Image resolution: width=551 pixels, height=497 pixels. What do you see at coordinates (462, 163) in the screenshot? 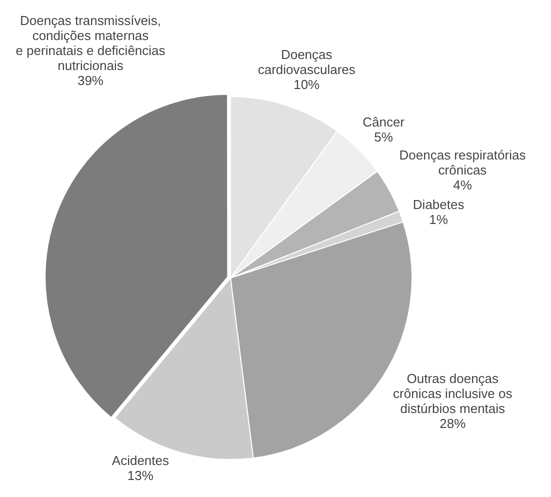
I see `slice-label: Doenças respiratórias crônicas` at bounding box center [462, 163].